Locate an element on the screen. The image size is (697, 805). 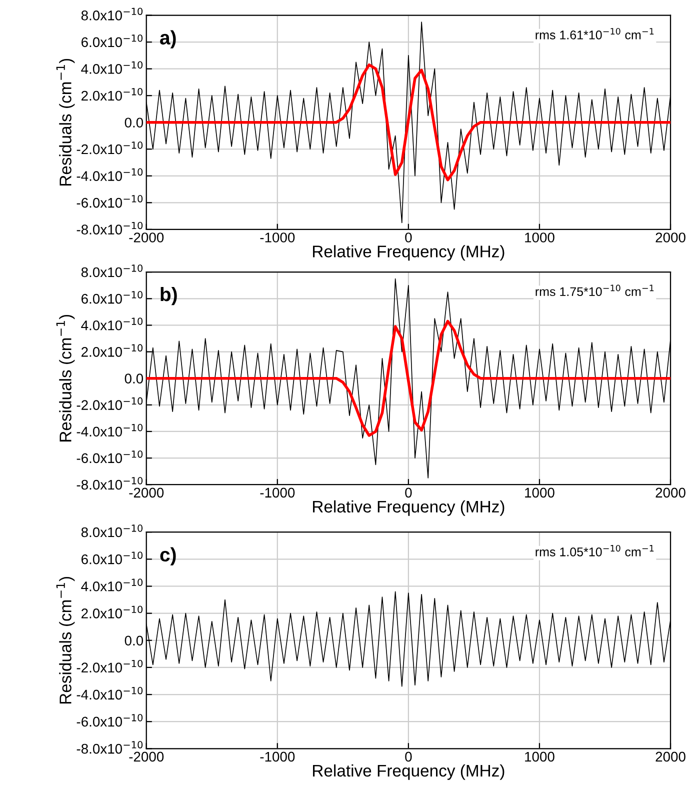
annotation: rms 1.05*10$^{−10}$ cm$^{−1}$ is located at coordinates (595, 550).